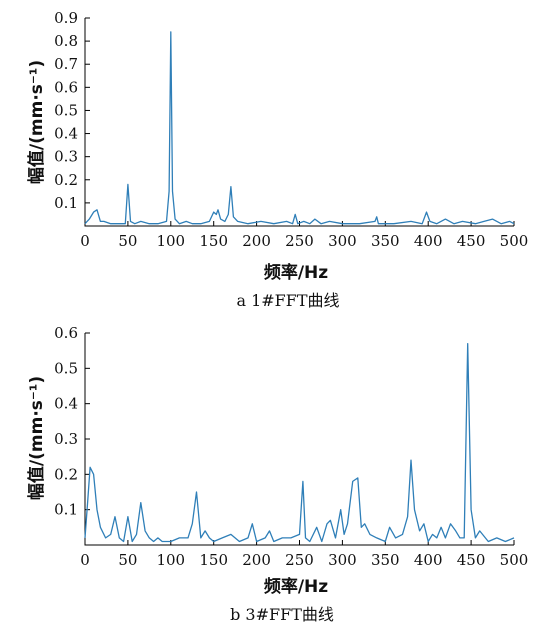 The height and width of the screenshot is (640, 556). I want to click on chart-a-ytick-label: 0.3, so click(66, 157).